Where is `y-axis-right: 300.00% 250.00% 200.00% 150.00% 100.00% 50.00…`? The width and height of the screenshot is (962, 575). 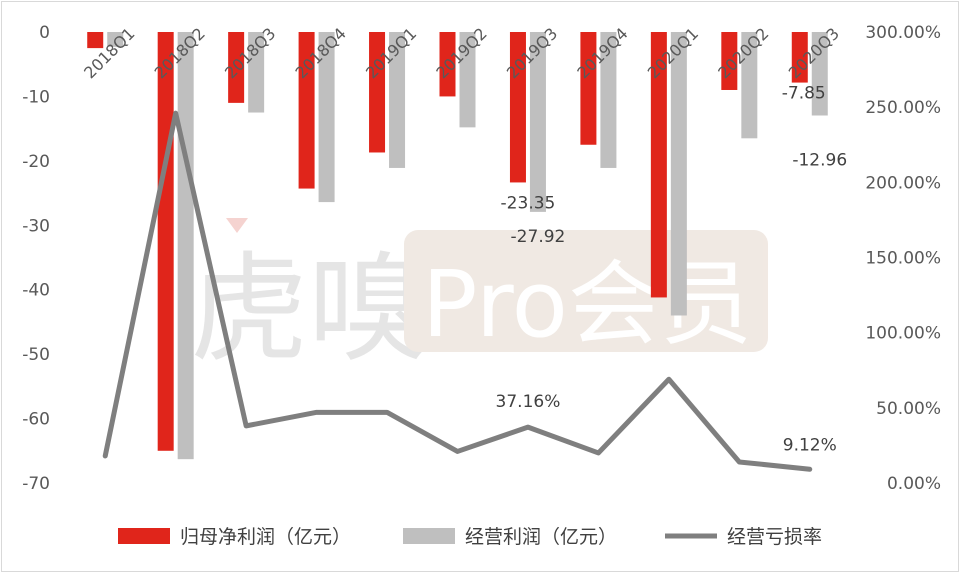 y-axis-right: 300.00% 250.00% 200.00% 150.00% 100.00% 50.00… is located at coordinates (903, 258).